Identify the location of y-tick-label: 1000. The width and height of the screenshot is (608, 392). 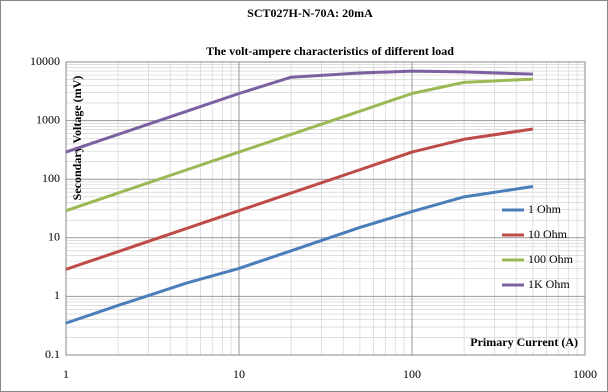
(48, 119).